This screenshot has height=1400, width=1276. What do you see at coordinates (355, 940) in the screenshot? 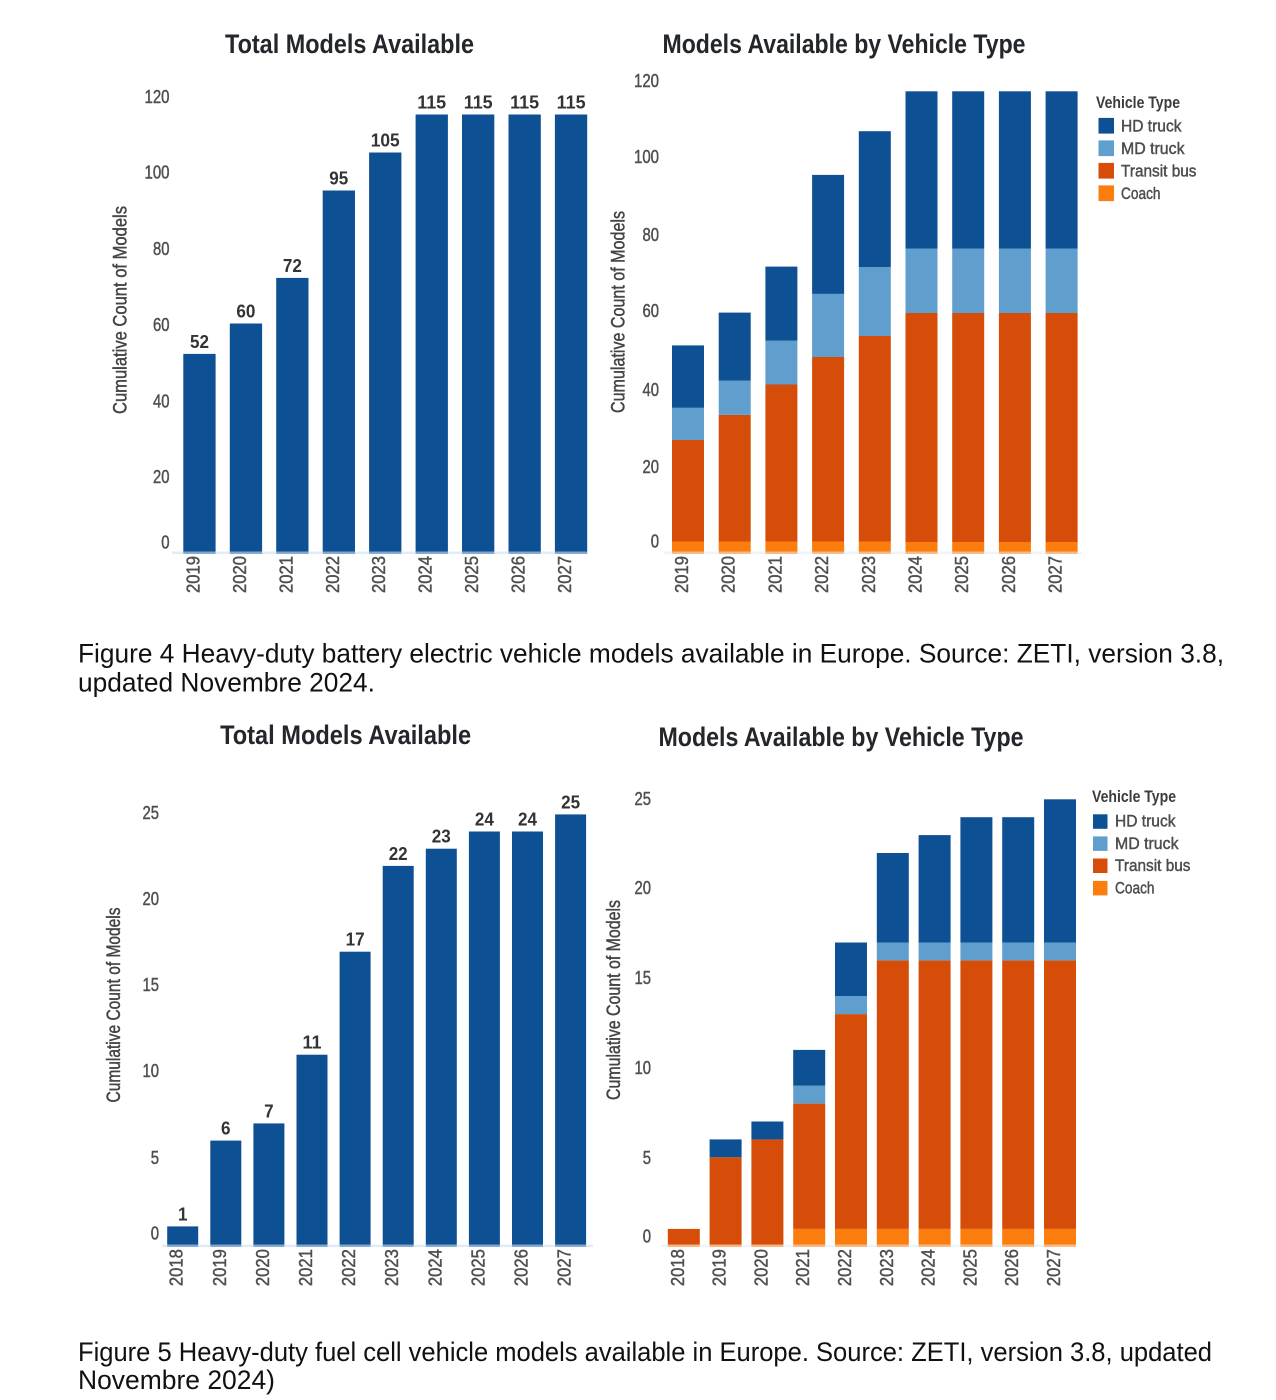
I see `svg-text: 17` at bounding box center [355, 940].